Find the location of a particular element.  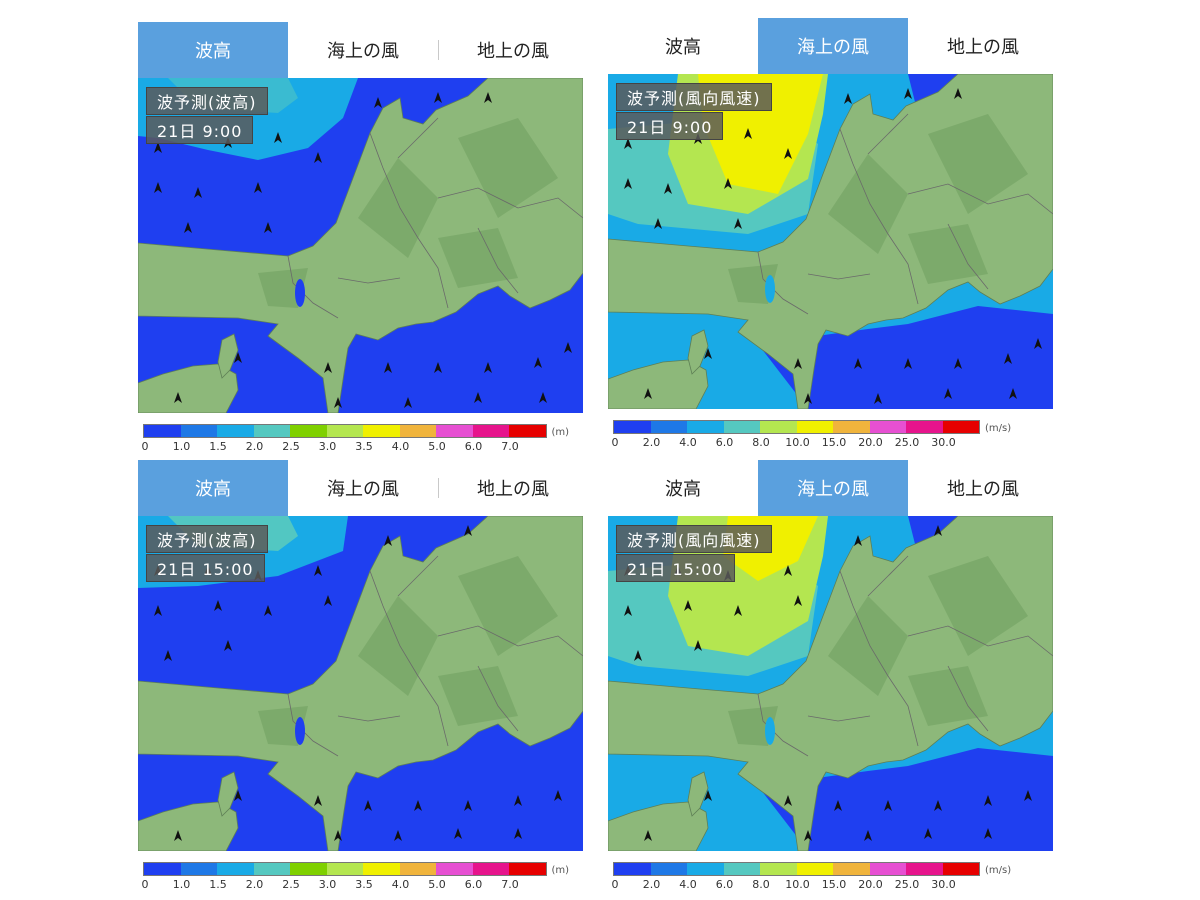

legend-tick-label: 30.0 is located at coordinates (943, 884).